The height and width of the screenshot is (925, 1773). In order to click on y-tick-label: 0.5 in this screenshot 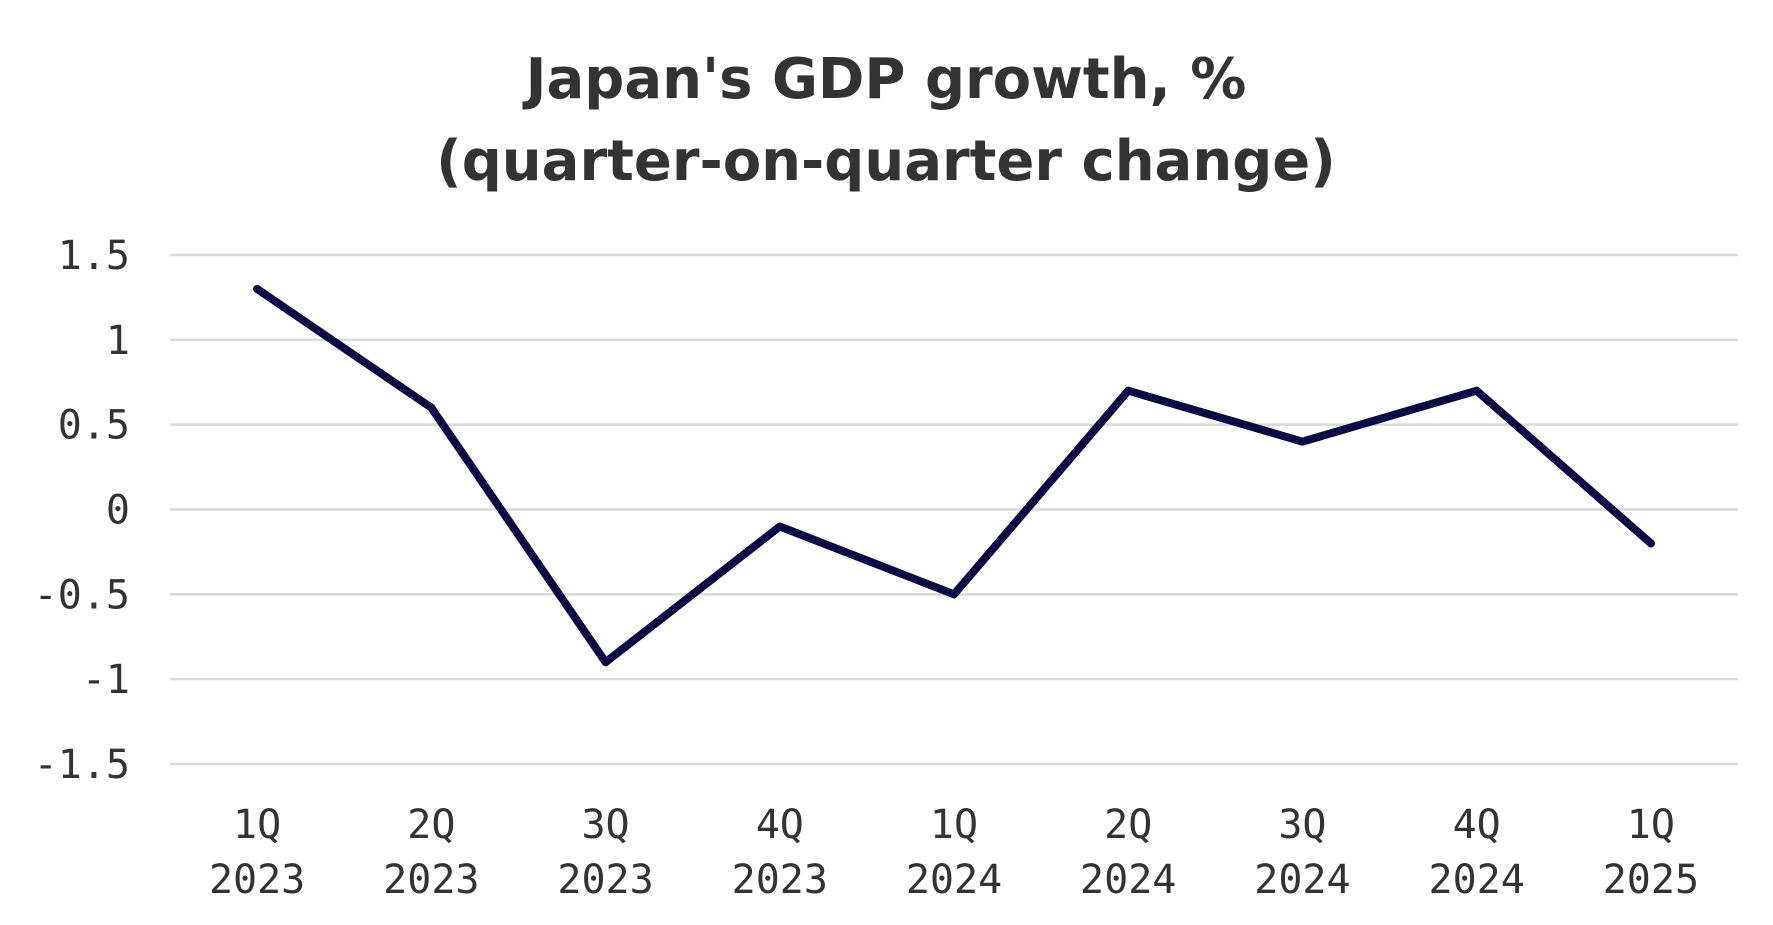, I will do `click(94, 426)`.